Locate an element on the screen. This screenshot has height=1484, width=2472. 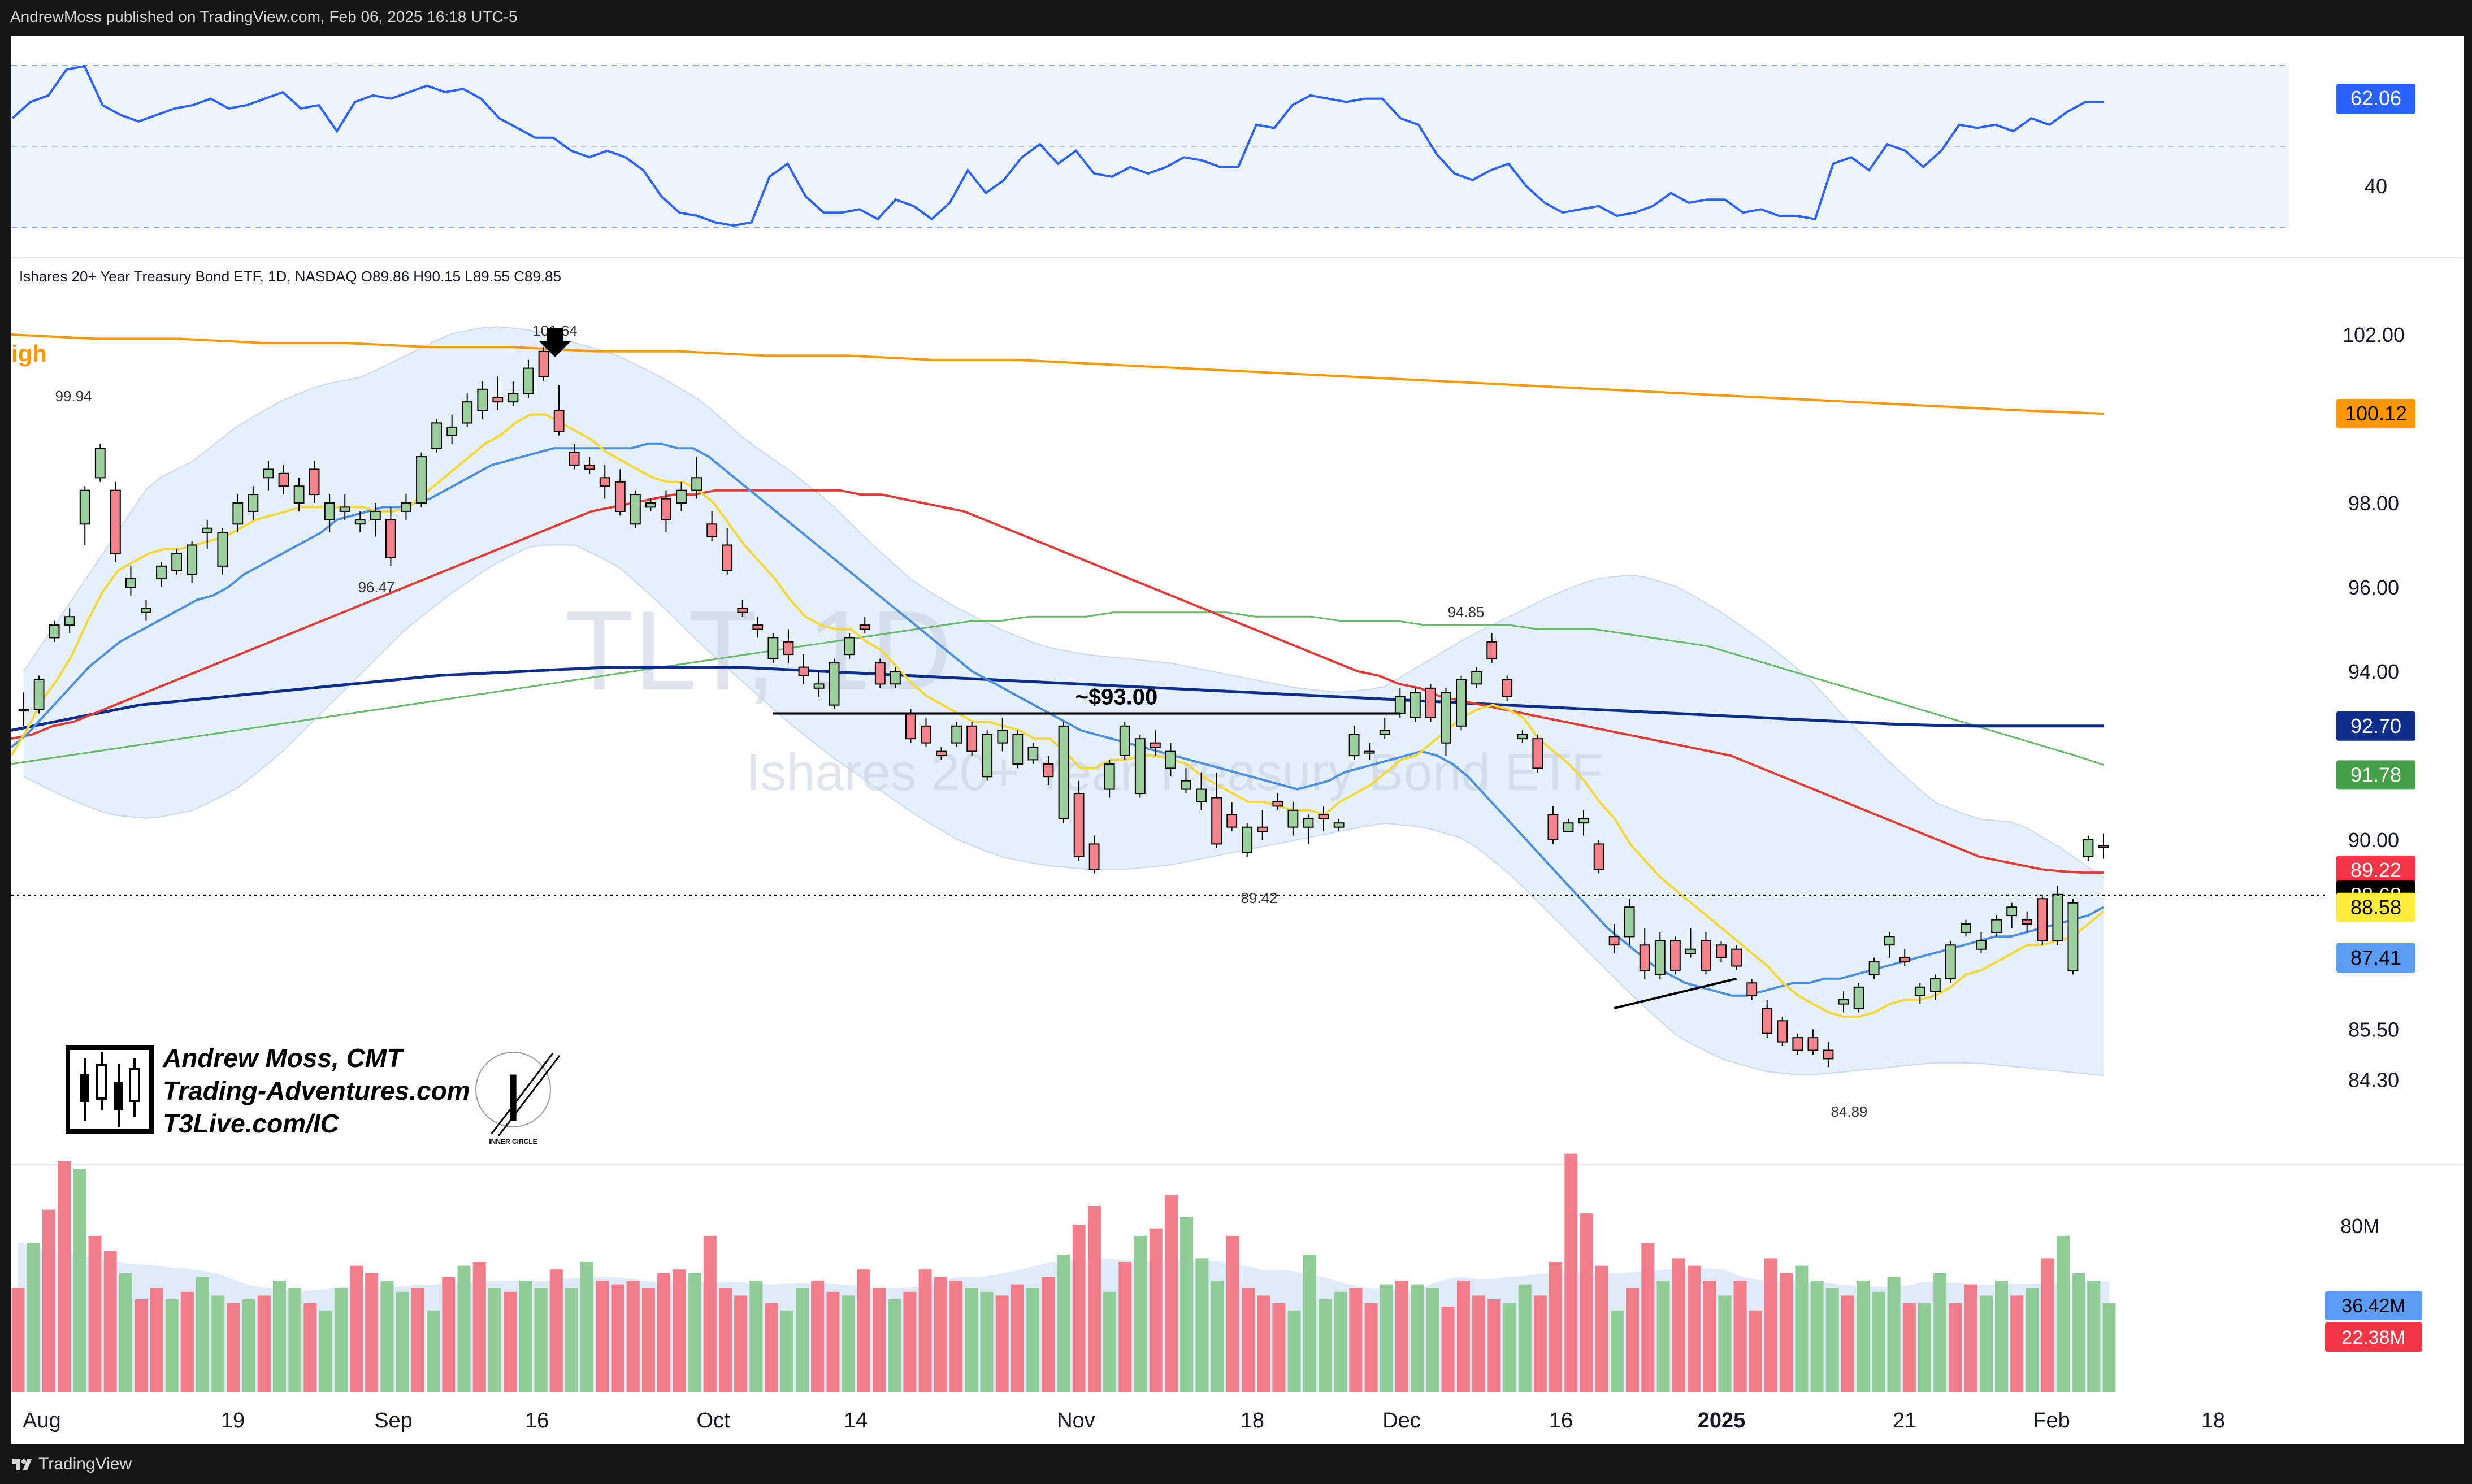
price-label-text: 89.22 is located at coordinates (2376, 870).